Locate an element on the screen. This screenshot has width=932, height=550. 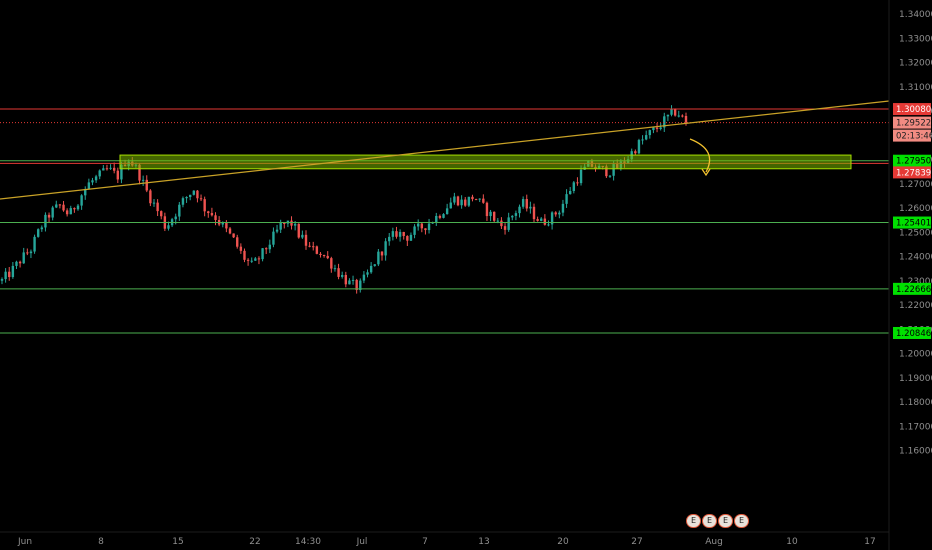
y-tick-label: 1.26000 is located at coordinates (915, 209).